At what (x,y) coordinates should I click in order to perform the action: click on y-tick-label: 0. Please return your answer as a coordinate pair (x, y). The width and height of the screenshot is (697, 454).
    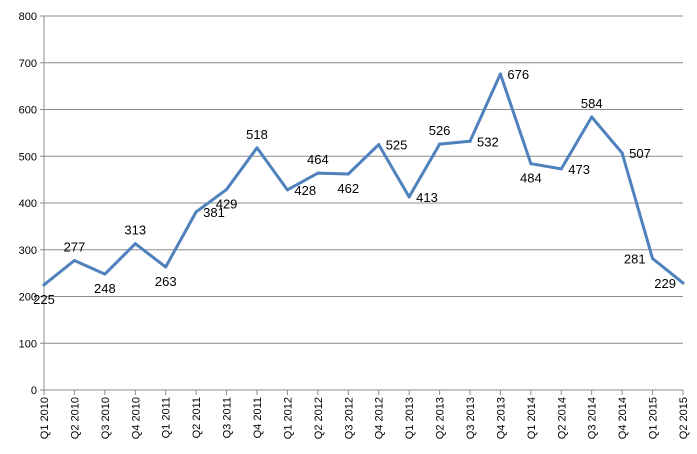
    Looking at the image, I should click on (34, 391).